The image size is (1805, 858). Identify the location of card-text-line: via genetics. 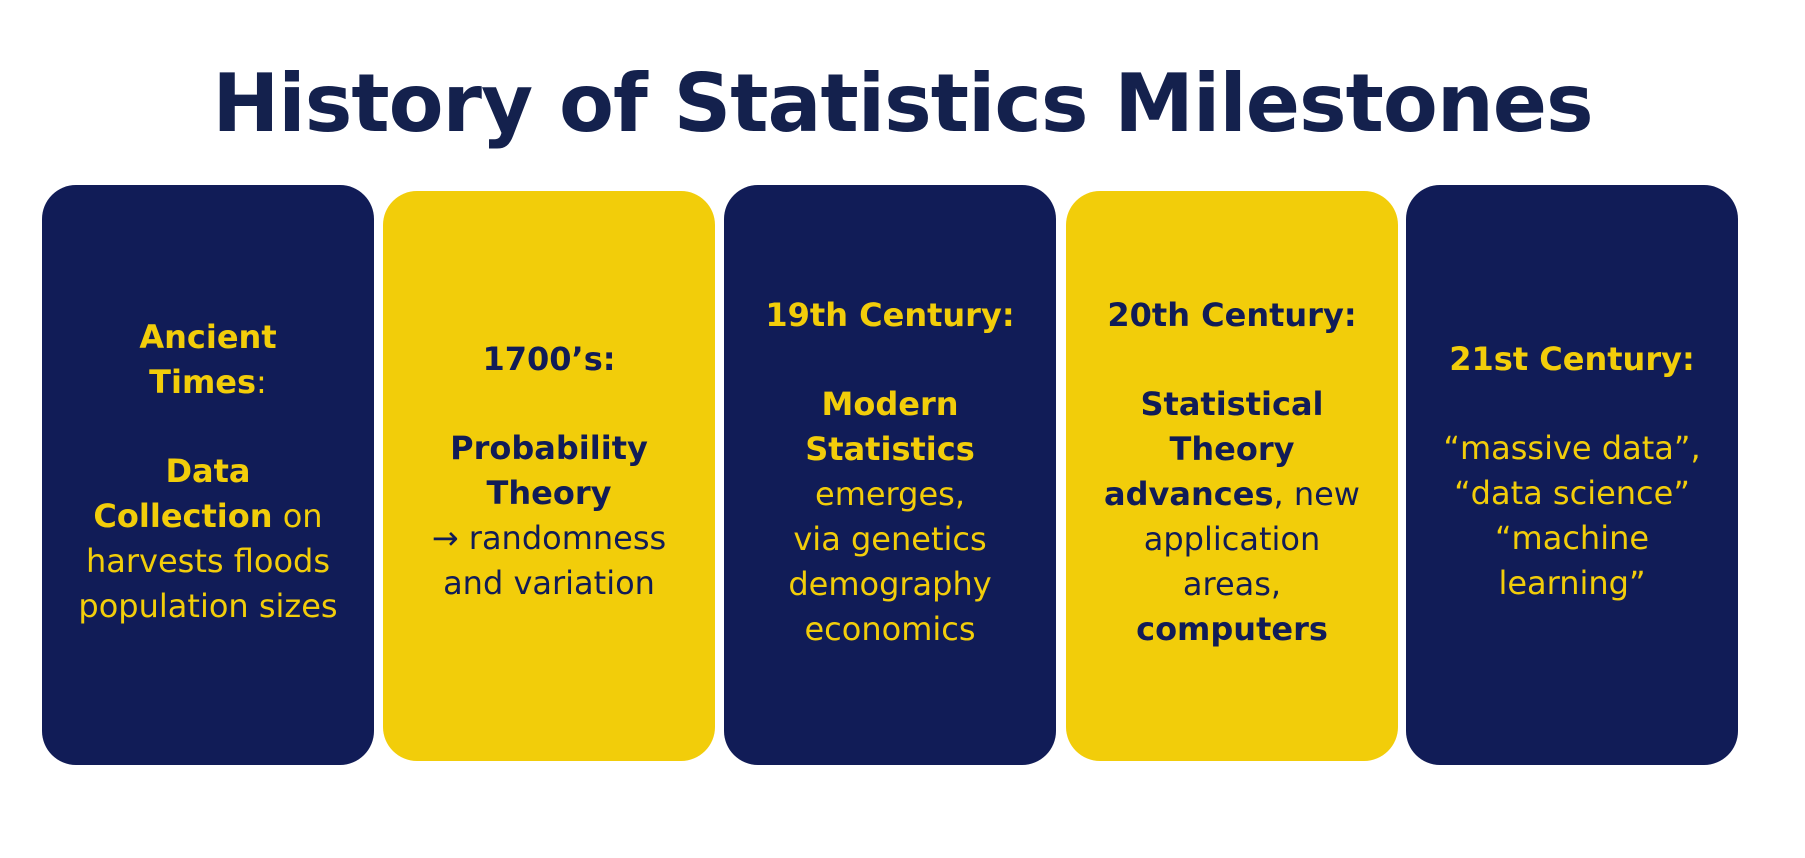
(890, 539).